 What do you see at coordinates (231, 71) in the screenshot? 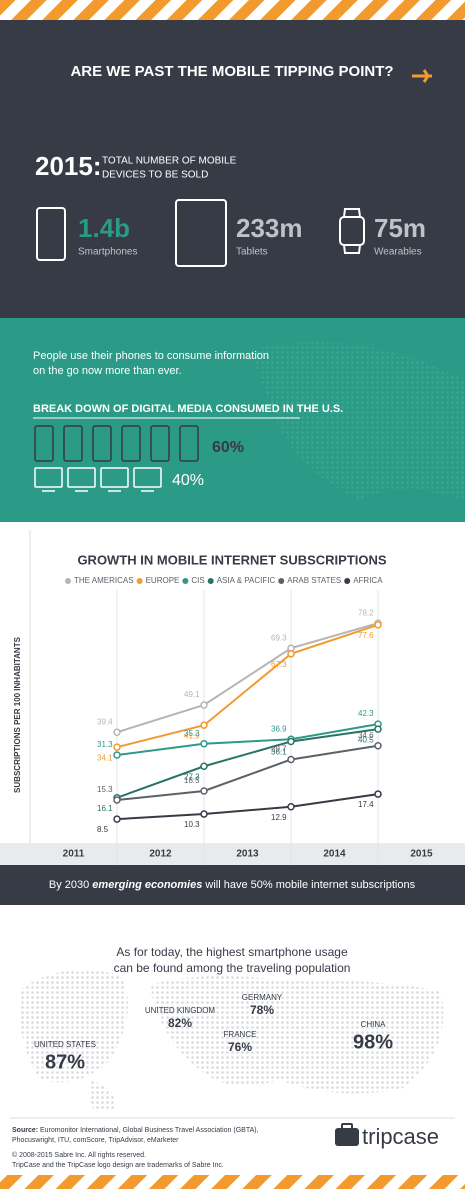
I see `title: ARE WE PAST THE MOBILE TIPPING POINT?` at bounding box center [231, 71].